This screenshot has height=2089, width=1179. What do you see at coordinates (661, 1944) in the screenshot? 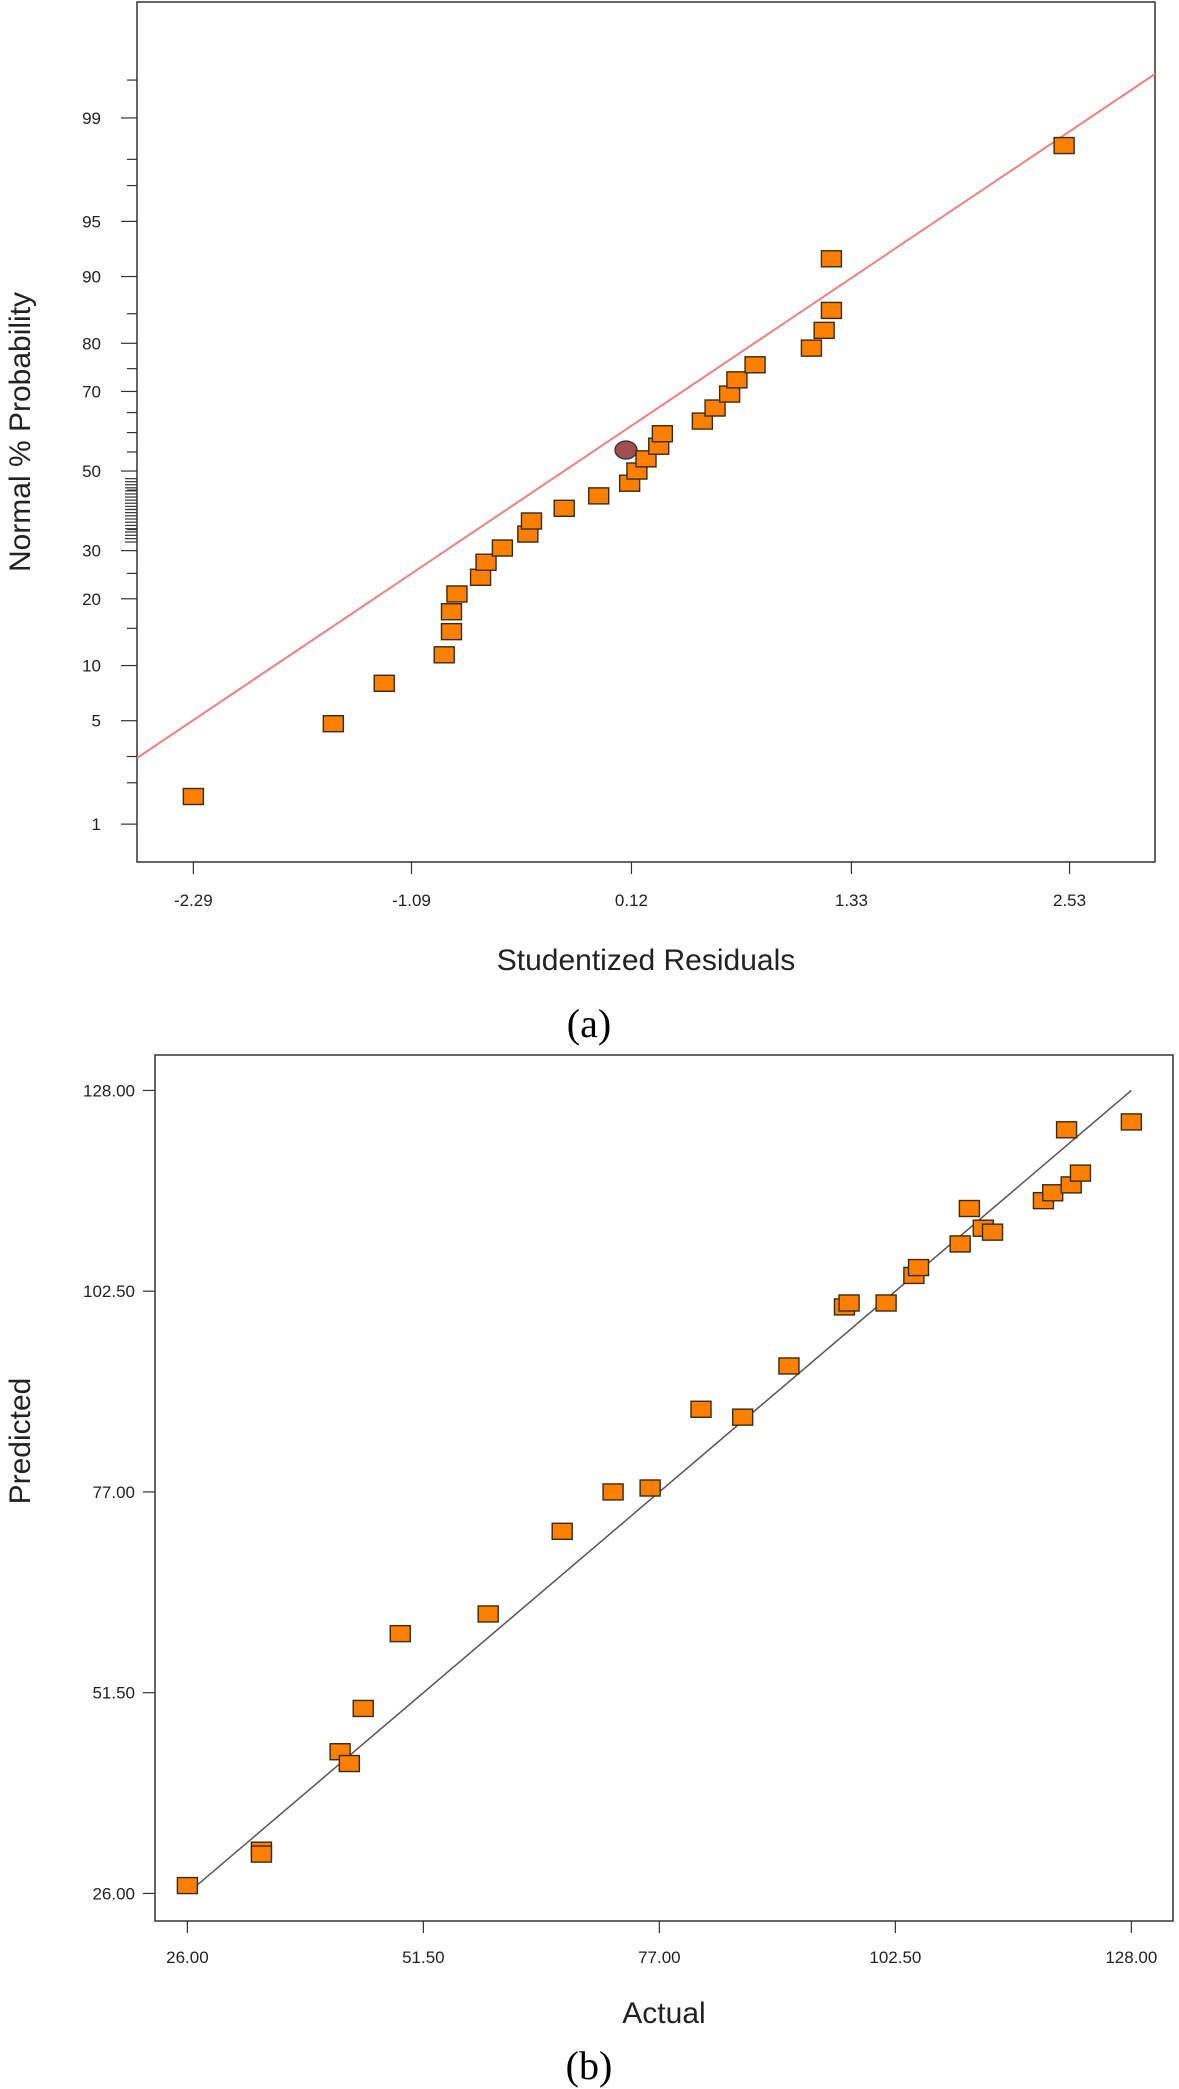
I see `x-axis-b: 26.00 51.50 77.00 102.50 128.00` at bounding box center [661, 1944].